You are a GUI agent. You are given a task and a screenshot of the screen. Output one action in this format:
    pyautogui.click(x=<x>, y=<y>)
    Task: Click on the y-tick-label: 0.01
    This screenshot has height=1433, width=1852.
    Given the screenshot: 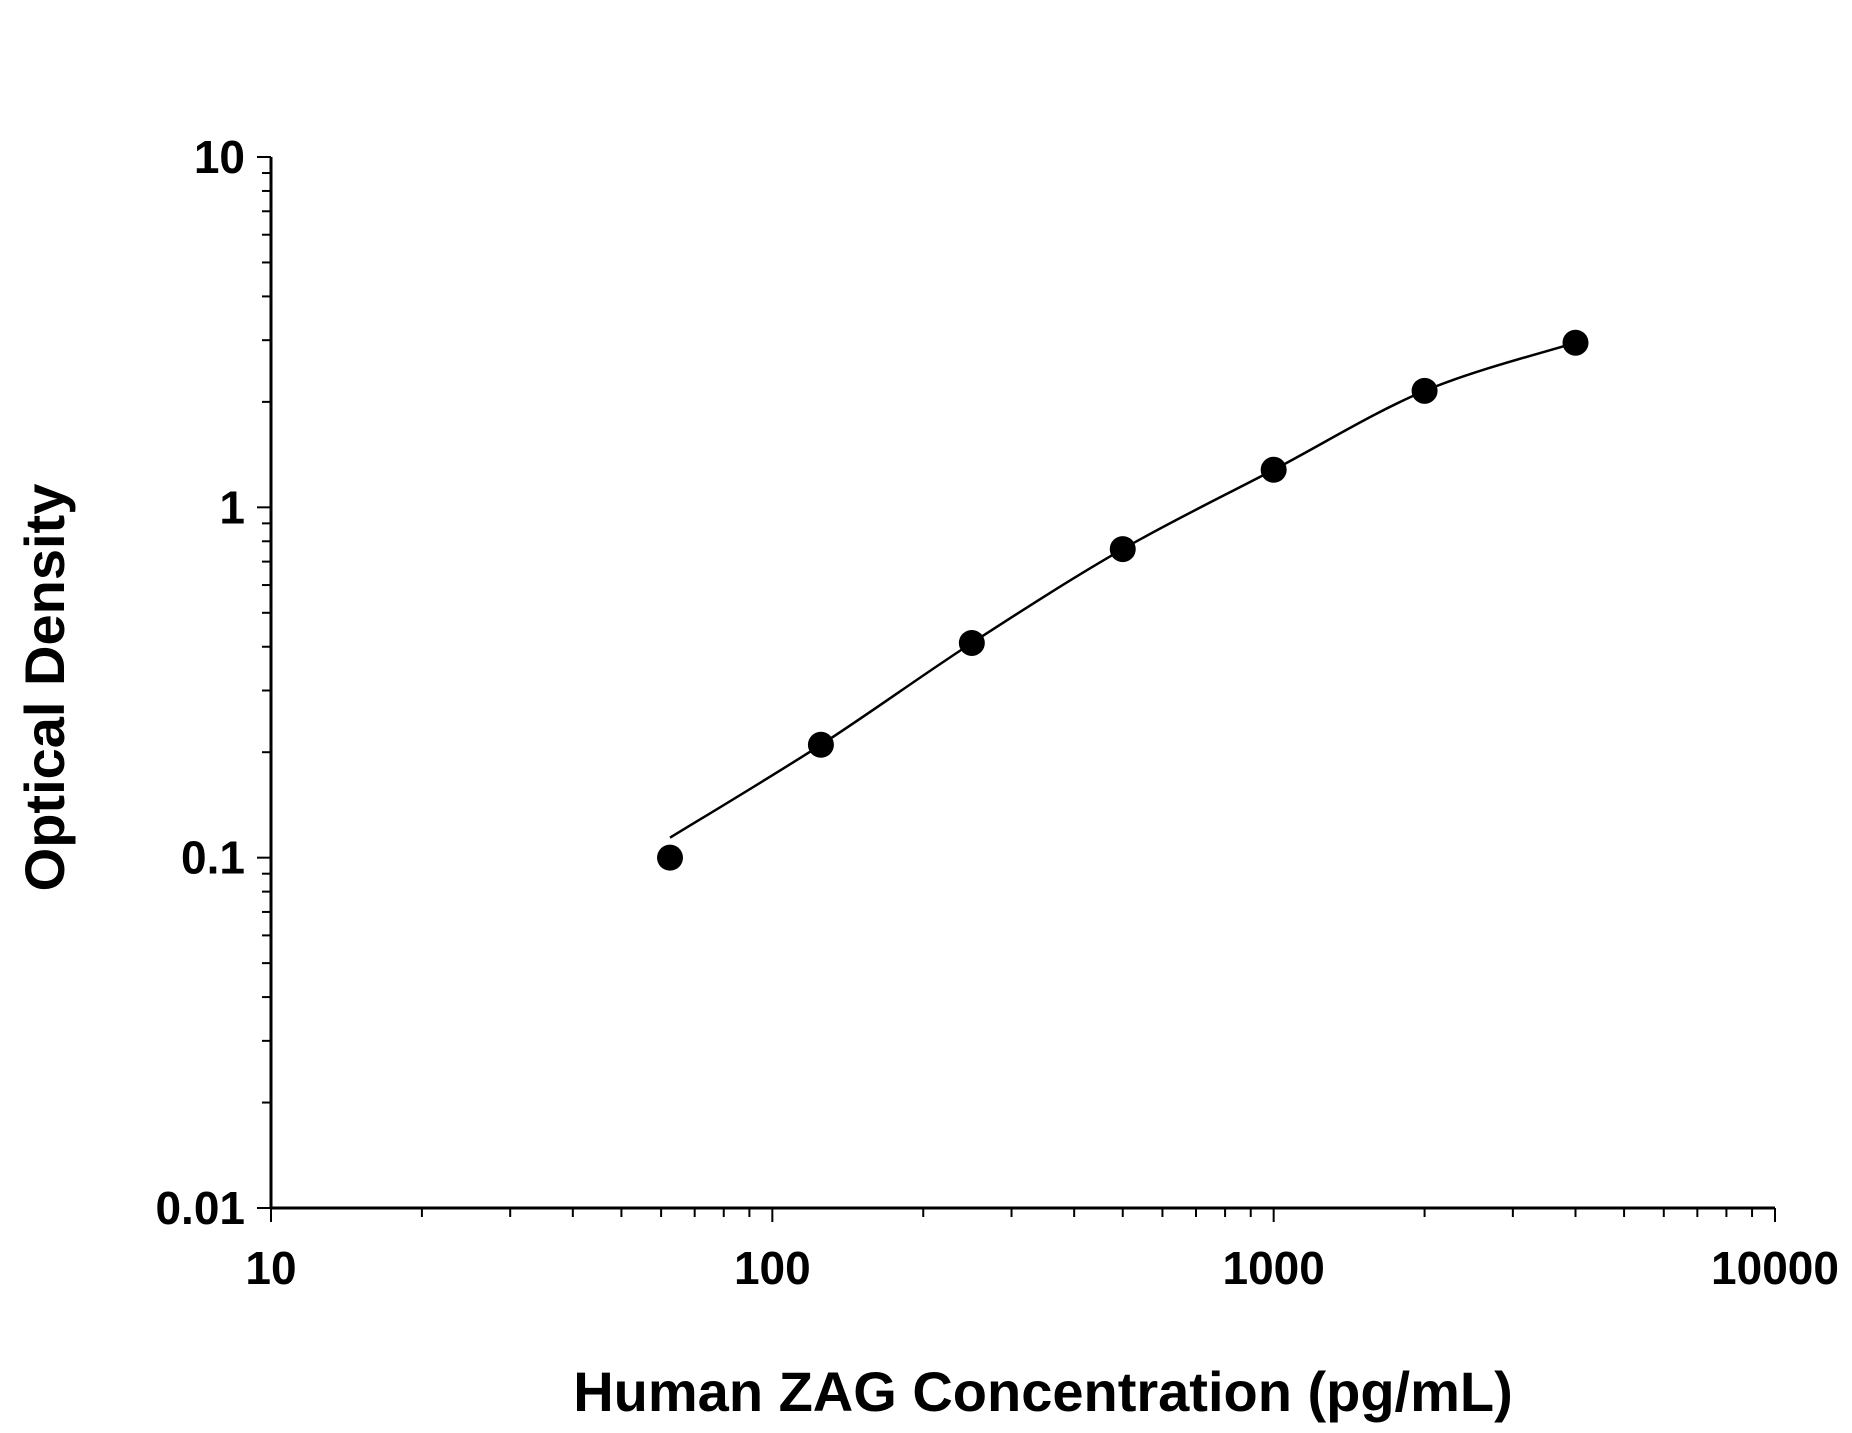 What is the action you would take?
    pyautogui.click(x=200, y=1208)
    